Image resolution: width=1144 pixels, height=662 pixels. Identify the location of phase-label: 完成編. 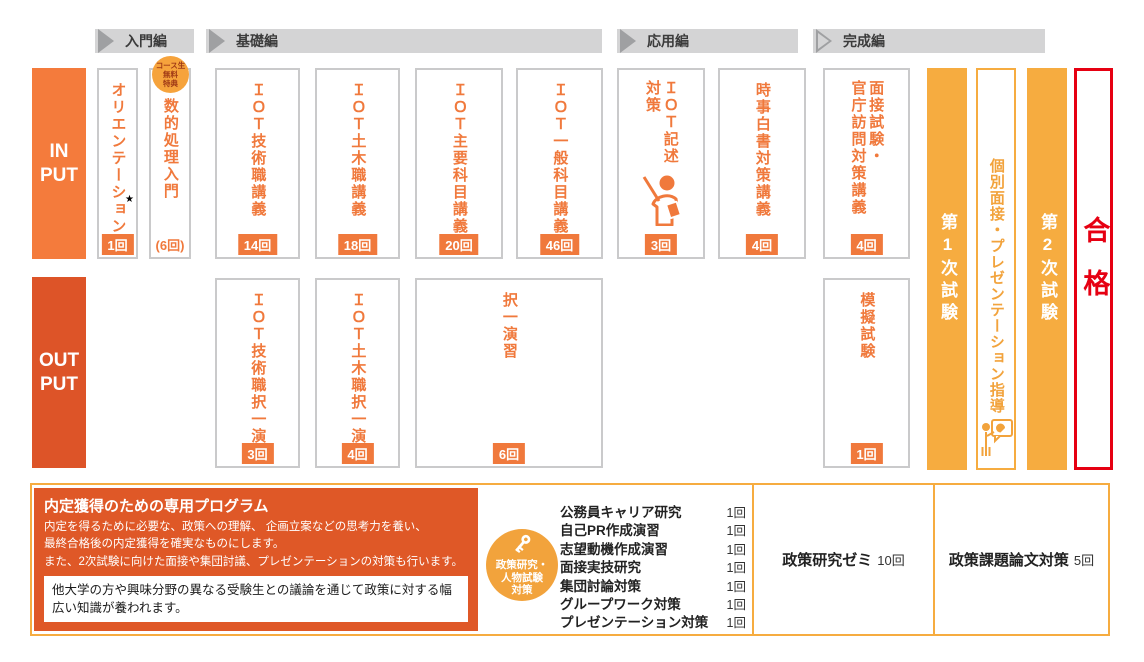
(864, 41).